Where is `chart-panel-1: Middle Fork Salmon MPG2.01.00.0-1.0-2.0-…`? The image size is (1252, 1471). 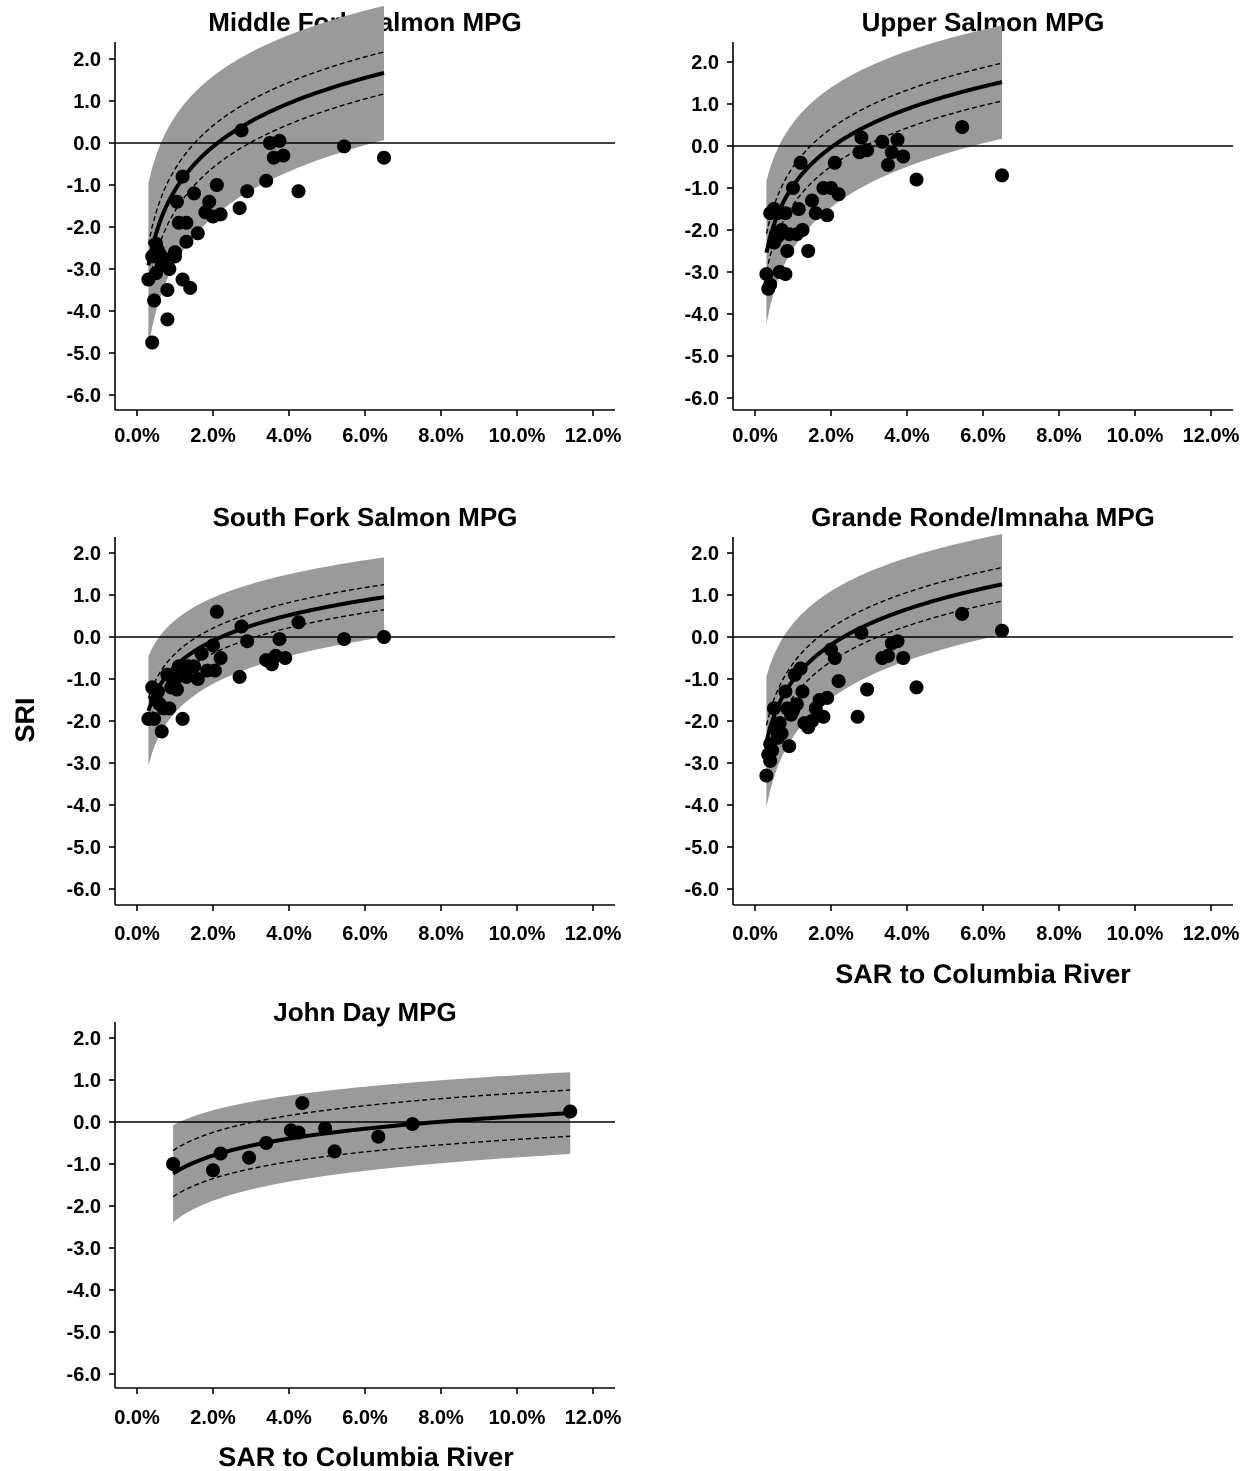 chart-panel-1: Middle Fork Salmon MPG2.01.00.0-1.0-2.0-… is located at coordinates (344, 226).